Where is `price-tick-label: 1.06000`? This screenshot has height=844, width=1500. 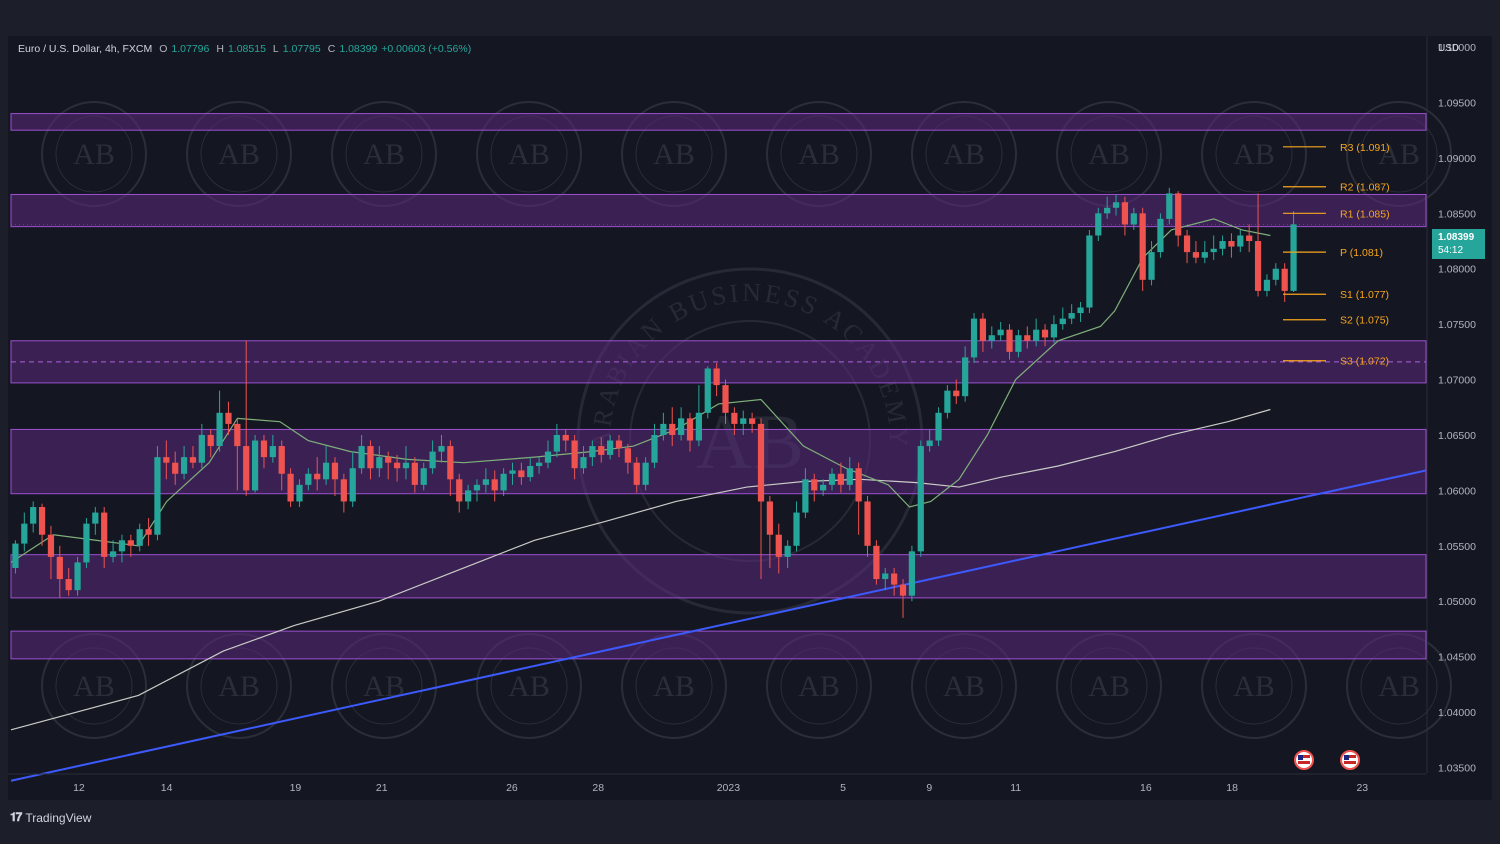
price-tick-label: 1.06000 is located at coordinates (1457, 491).